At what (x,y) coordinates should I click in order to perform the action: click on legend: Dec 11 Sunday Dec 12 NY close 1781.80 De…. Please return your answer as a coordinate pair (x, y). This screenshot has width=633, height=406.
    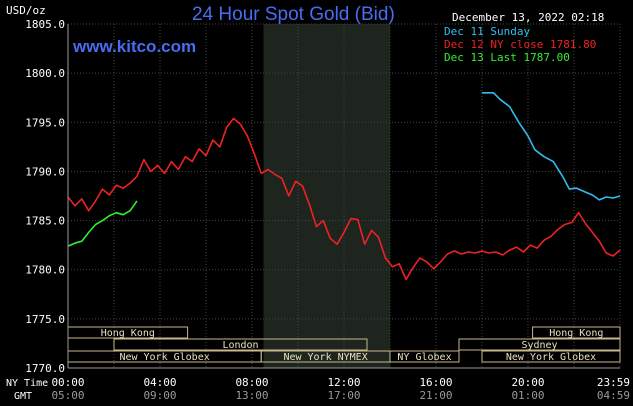
    Looking at the image, I should click on (520, 44).